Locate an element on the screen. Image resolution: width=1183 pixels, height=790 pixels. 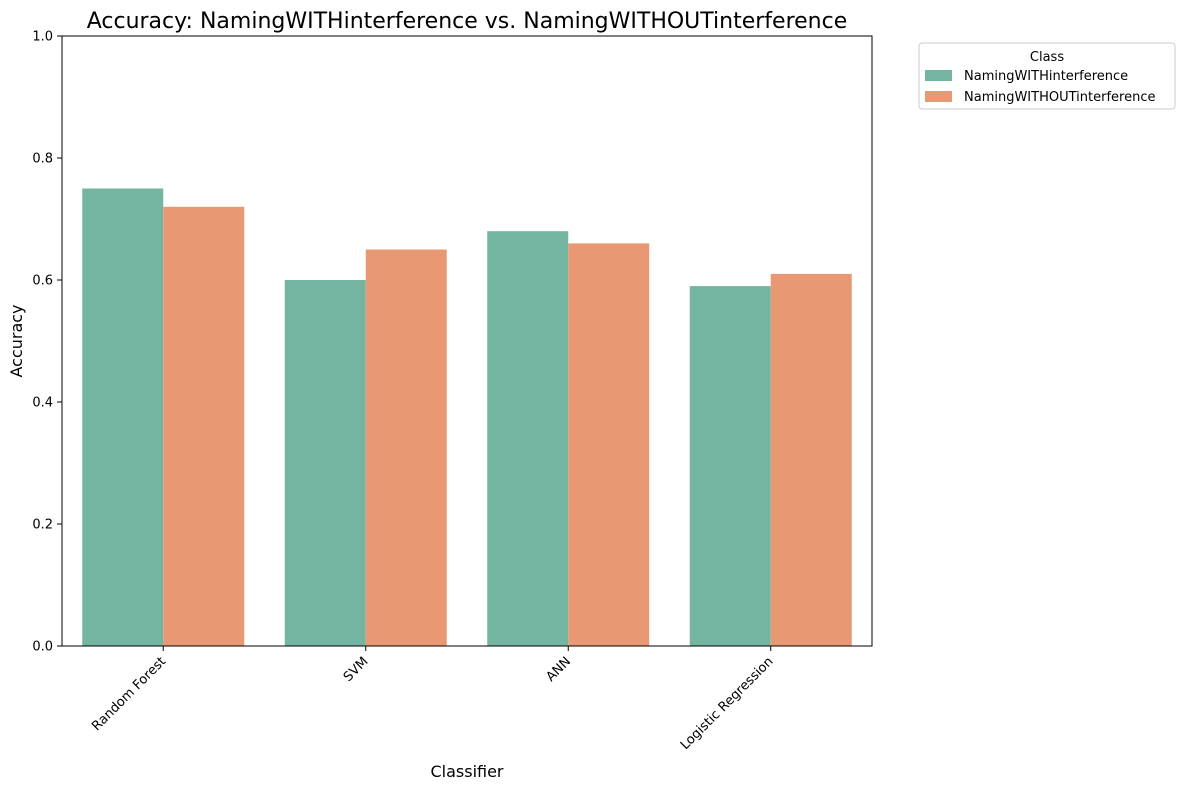
y-tick-label: 0.8 is located at coordinates (42, 159).